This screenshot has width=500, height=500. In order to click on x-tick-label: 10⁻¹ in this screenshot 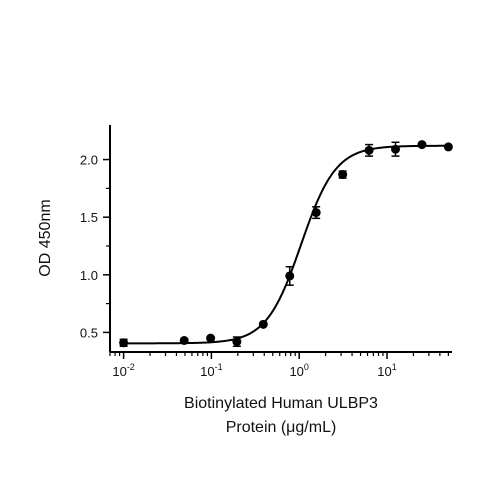, I will do `click(211, 370)`.